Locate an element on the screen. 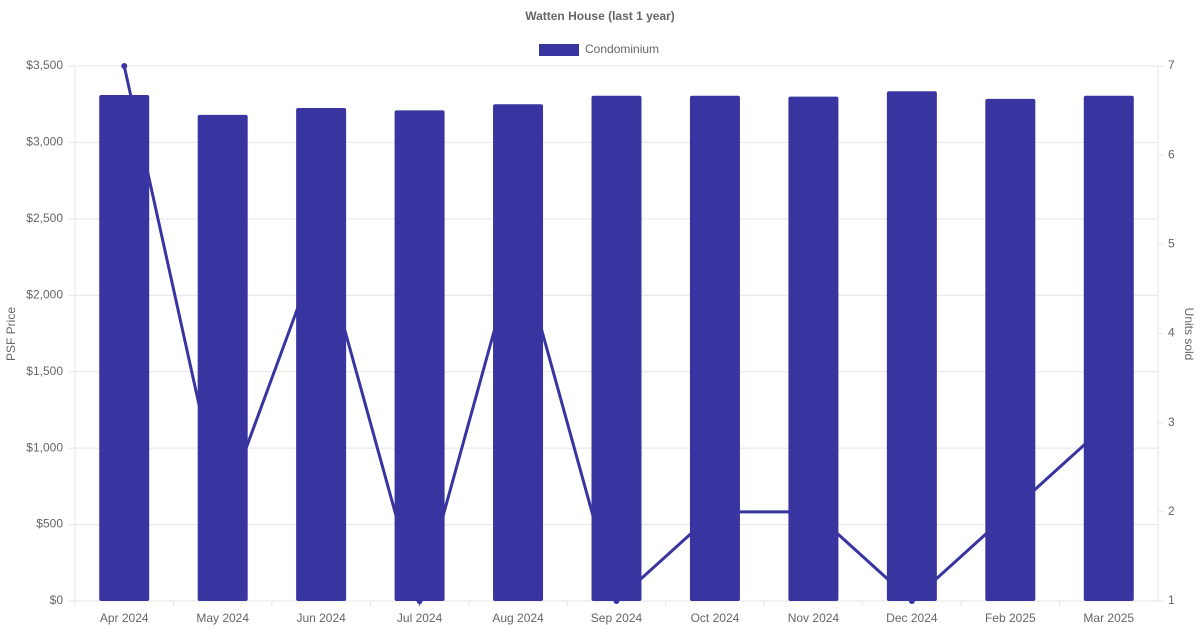 Image resolution: width=1200 pixels, height=630 pixels. y-tick-label: $3,500 is located at coordinates (44, 65).